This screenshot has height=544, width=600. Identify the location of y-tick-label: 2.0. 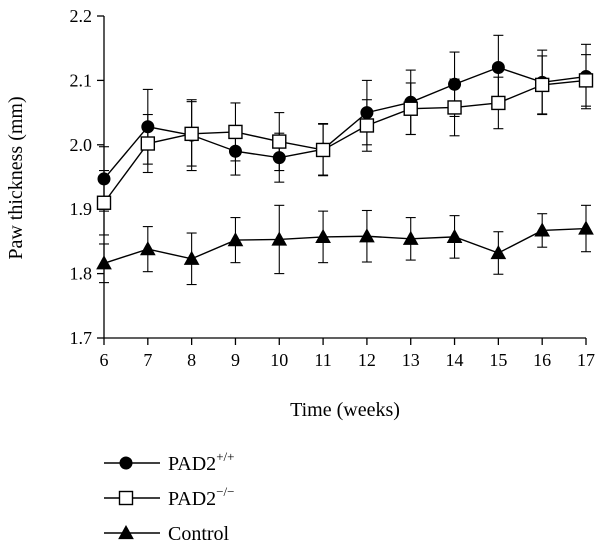
(81, 145).